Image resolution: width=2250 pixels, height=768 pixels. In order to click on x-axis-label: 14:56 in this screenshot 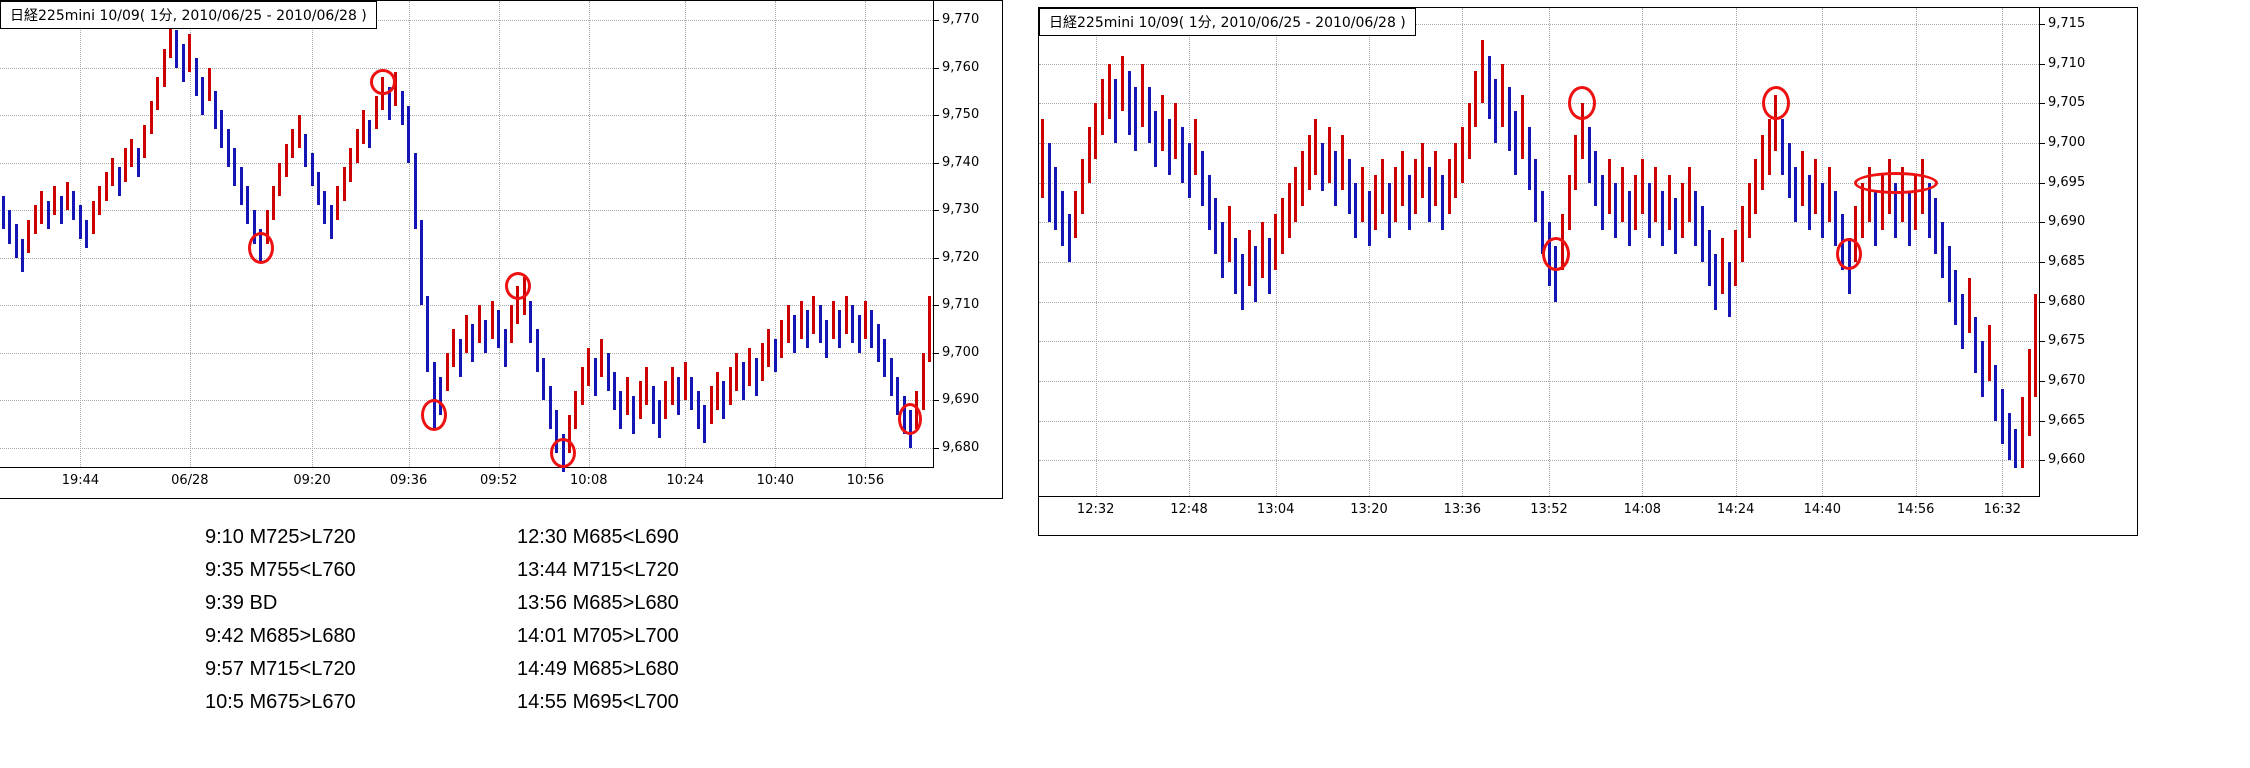, I will do `click(1915, 509)`.